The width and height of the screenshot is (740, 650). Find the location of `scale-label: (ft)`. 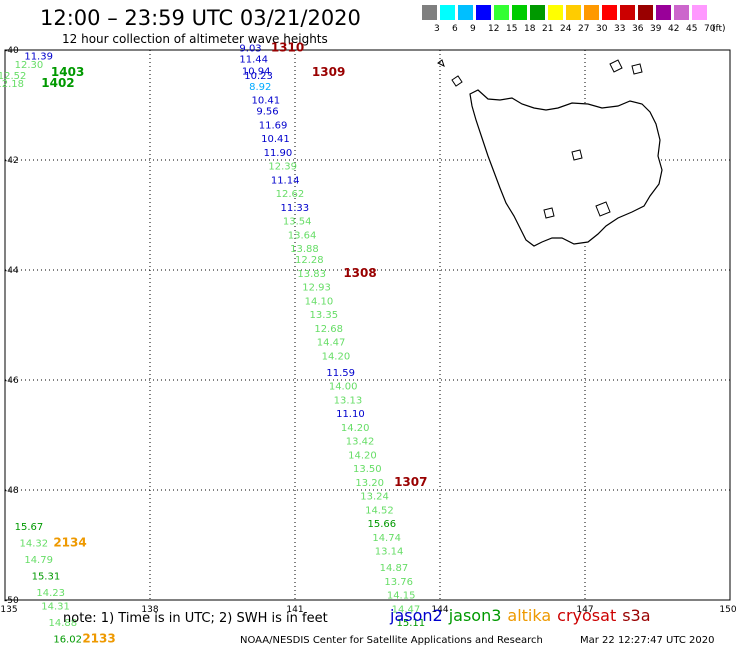

scale-label: (ft) is located at coordinates (719, 29).